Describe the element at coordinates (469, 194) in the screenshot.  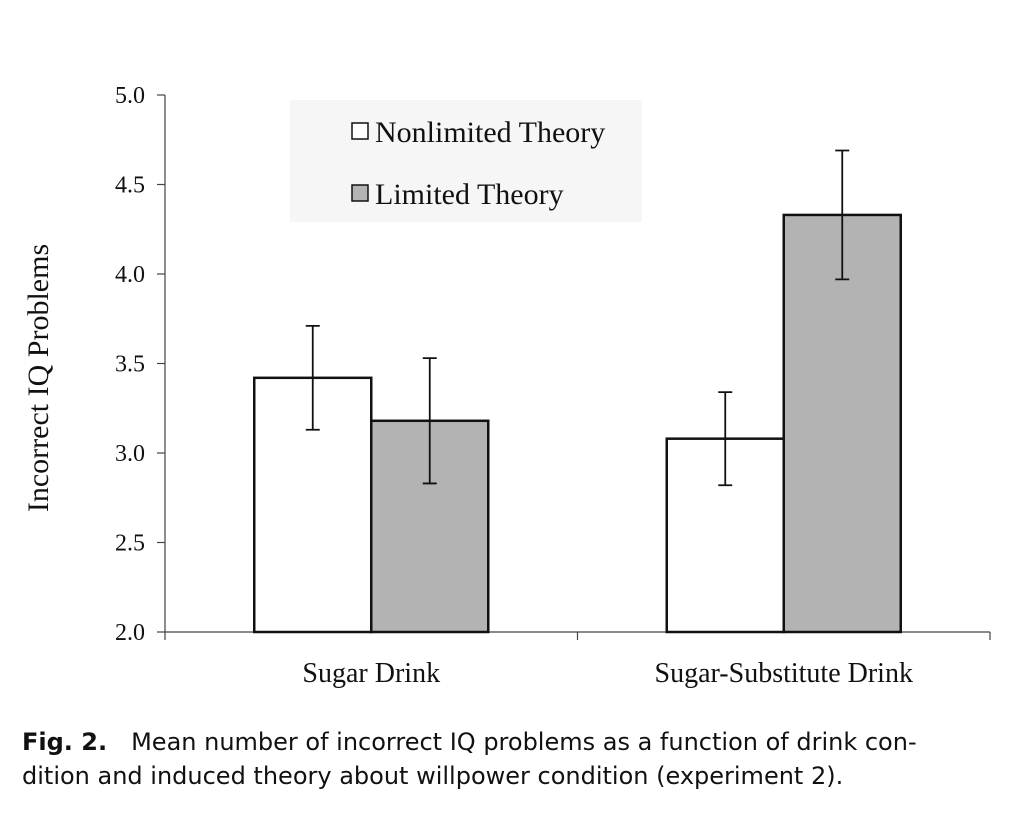
I see `legend-label: Limited Theory` at that location.